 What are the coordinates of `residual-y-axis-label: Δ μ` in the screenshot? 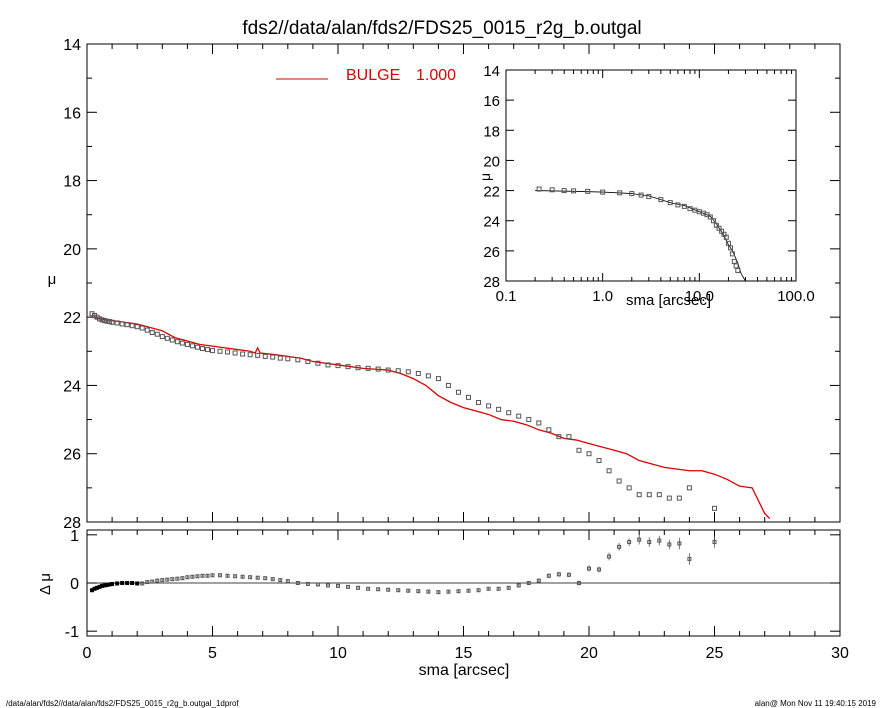 It's located at (45, 584).